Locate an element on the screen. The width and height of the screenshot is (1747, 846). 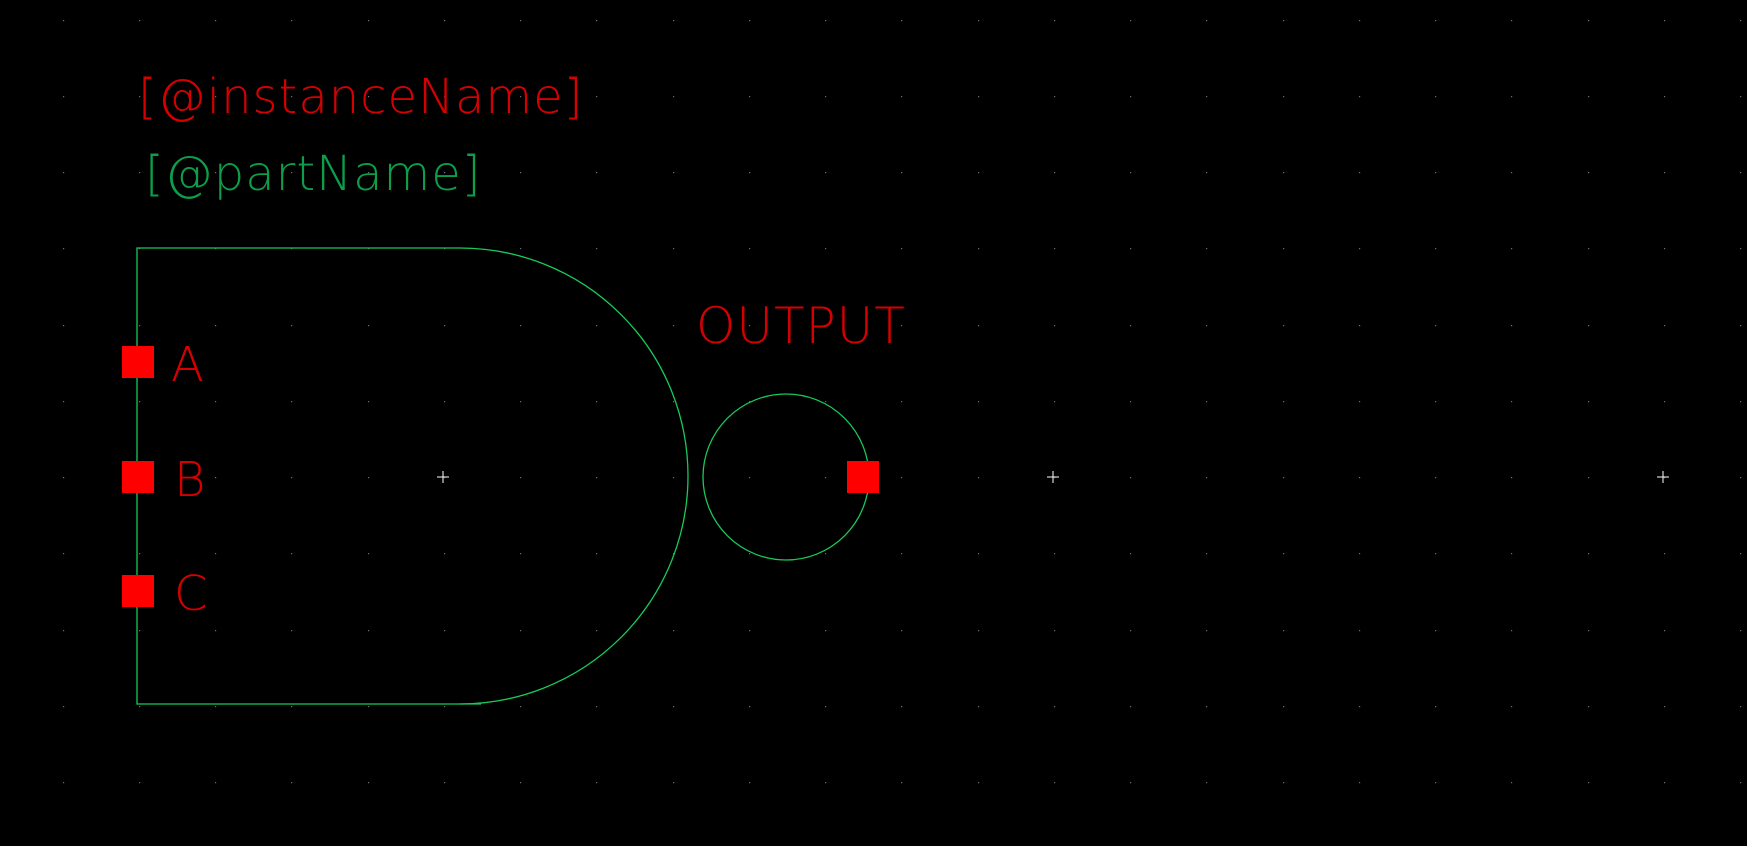
output-pin-label: OUTPUT is located at coordinates (801, 326).